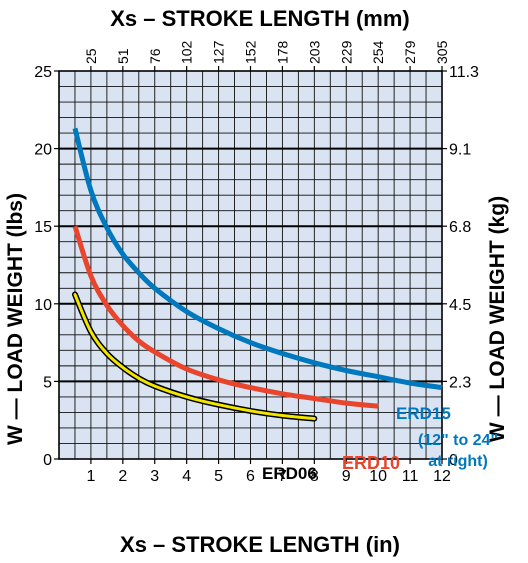  Describe the element at coordinates (43, 150) in the screenshot. I see `y-tick-label: 20` at that location.